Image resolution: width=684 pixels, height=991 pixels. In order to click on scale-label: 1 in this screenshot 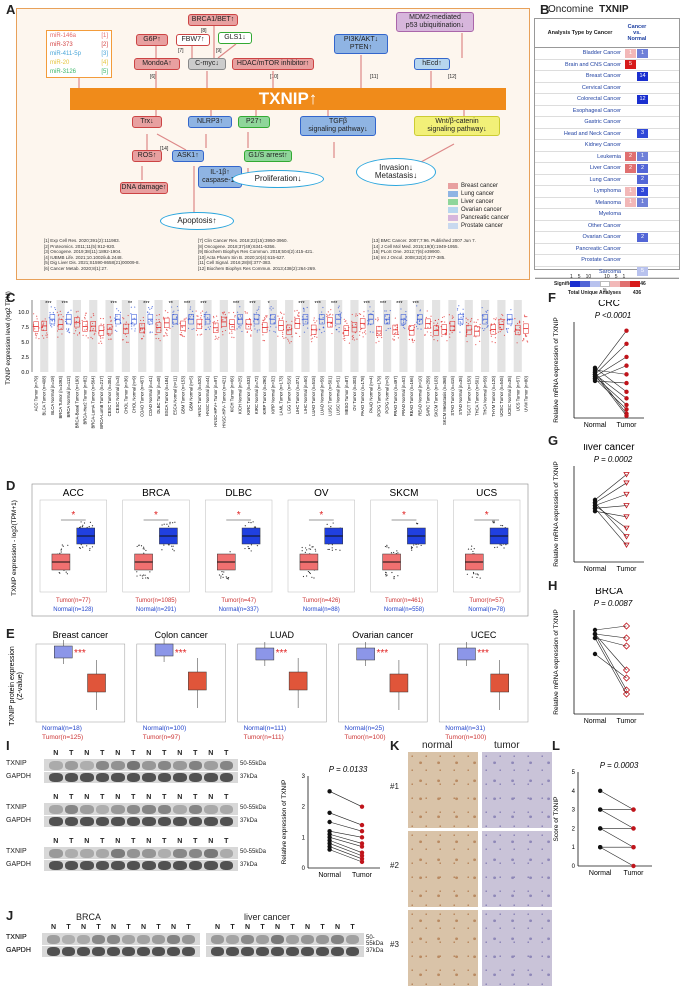, I will do `click(624, 277)`.